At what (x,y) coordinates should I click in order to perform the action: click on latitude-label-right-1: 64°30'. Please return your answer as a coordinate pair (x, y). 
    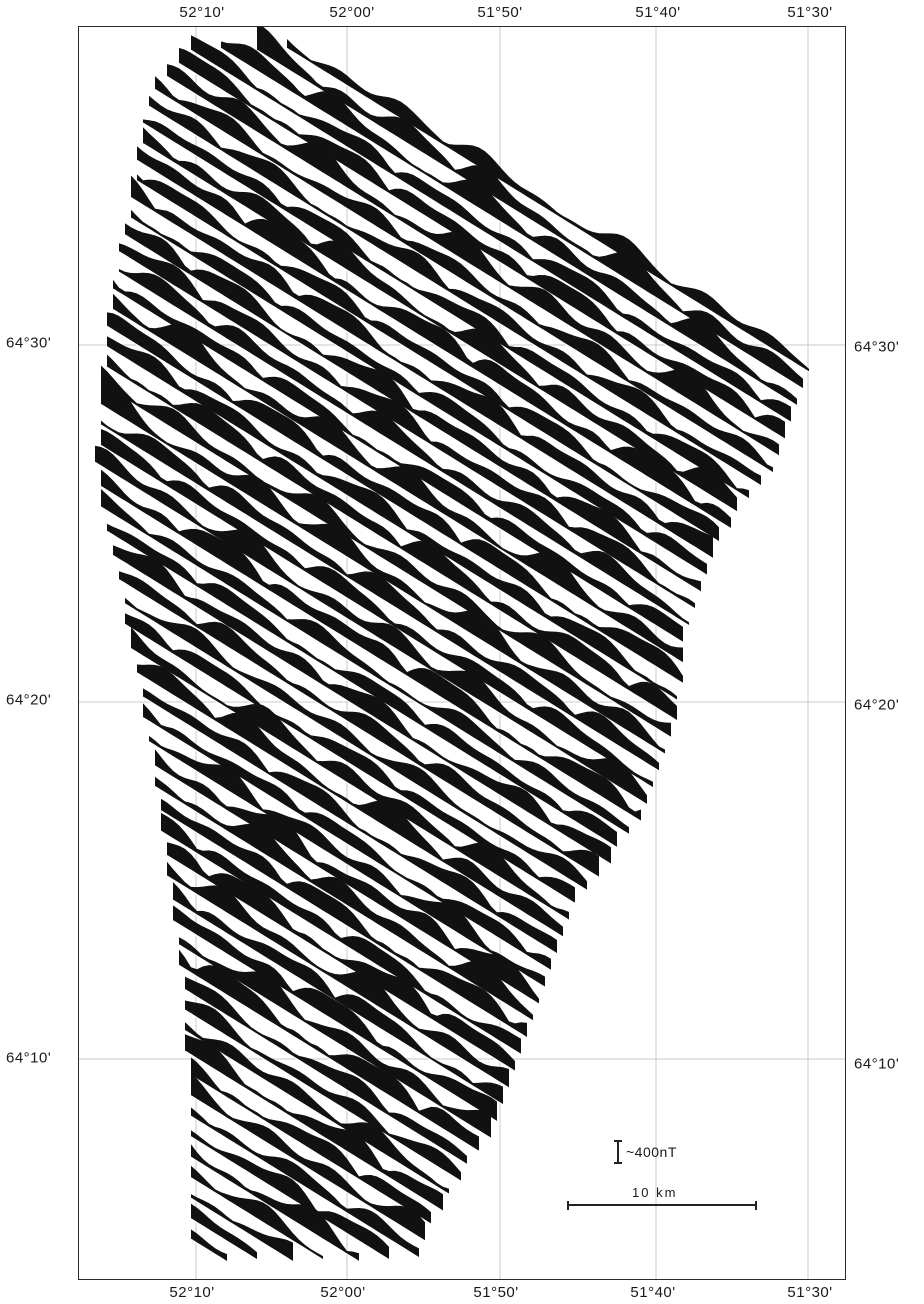
    Looking at the image, I should click on (877, 347).